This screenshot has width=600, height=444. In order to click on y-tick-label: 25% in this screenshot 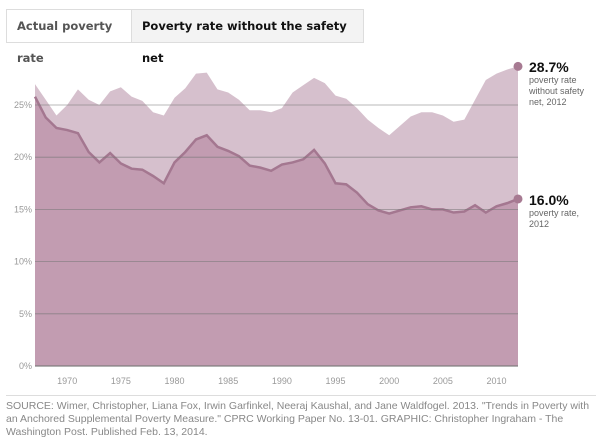, I will do `click(23, 105)`.